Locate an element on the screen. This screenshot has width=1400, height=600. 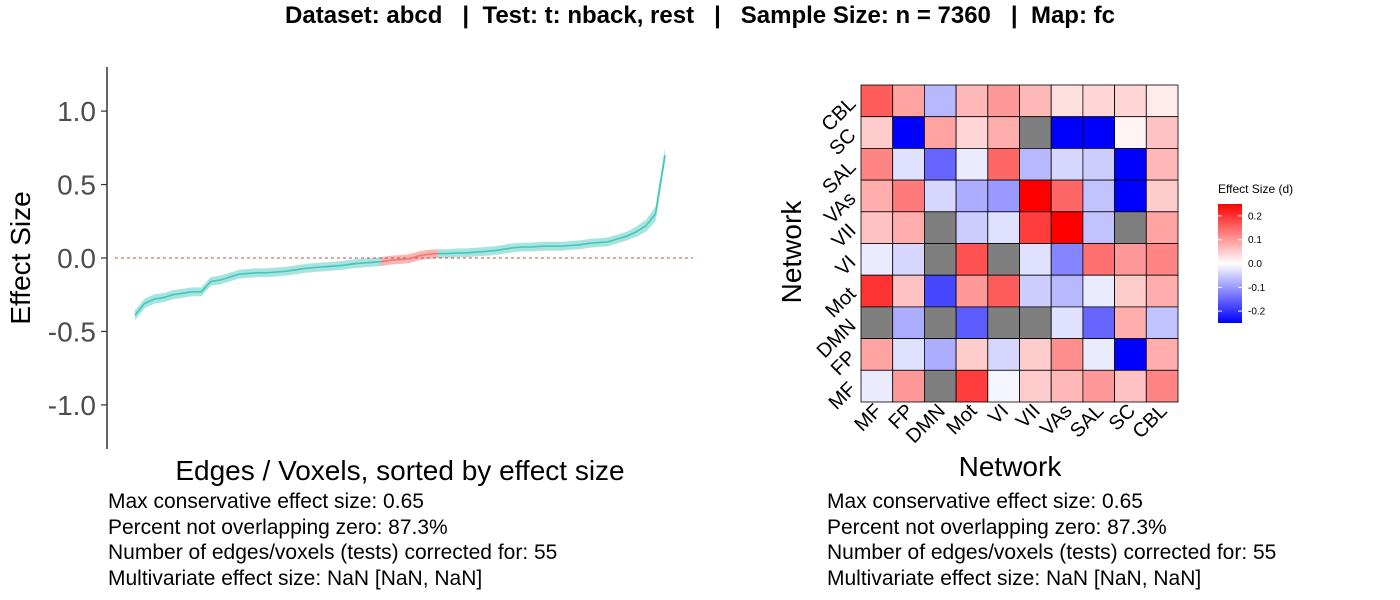
ci-band-positive is located at coordinates (551, 202).